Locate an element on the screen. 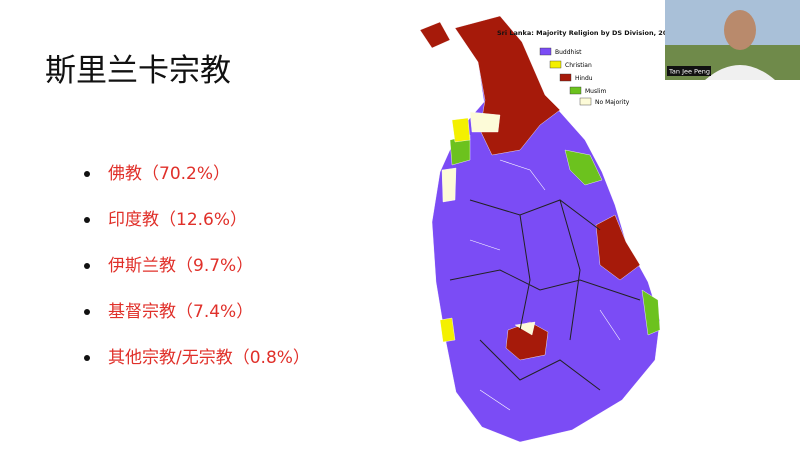 Image resolution: width=800 pixels, height=450 pixels. map-legend: Buddhist Christian Hindu Muslim No Majority is located at coordinates (584, 76).